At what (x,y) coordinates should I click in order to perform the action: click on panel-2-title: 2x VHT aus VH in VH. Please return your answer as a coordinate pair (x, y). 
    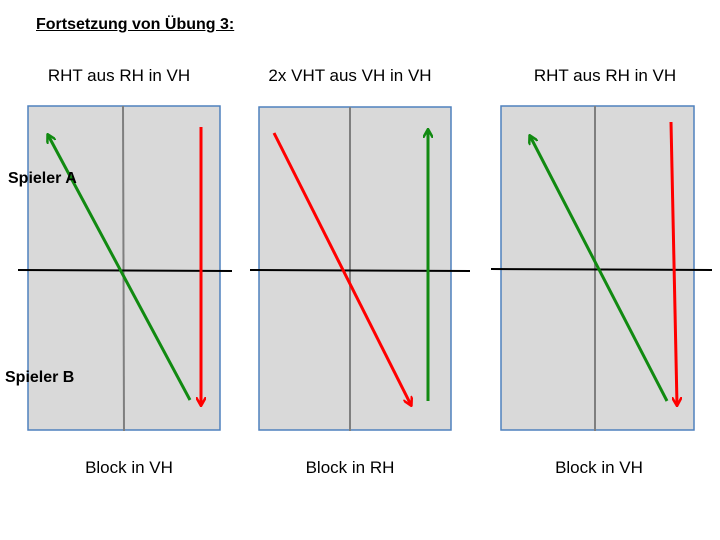
    Looking at the image, I should click on (350, 75).